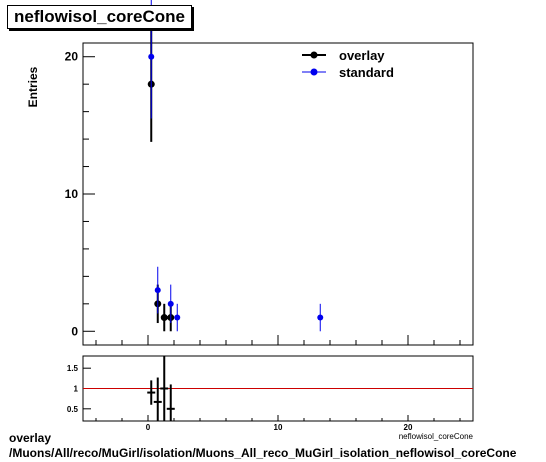 The image size is (546, 462). I want to click on legend-label-overlay: overlay, so click(362, 55).